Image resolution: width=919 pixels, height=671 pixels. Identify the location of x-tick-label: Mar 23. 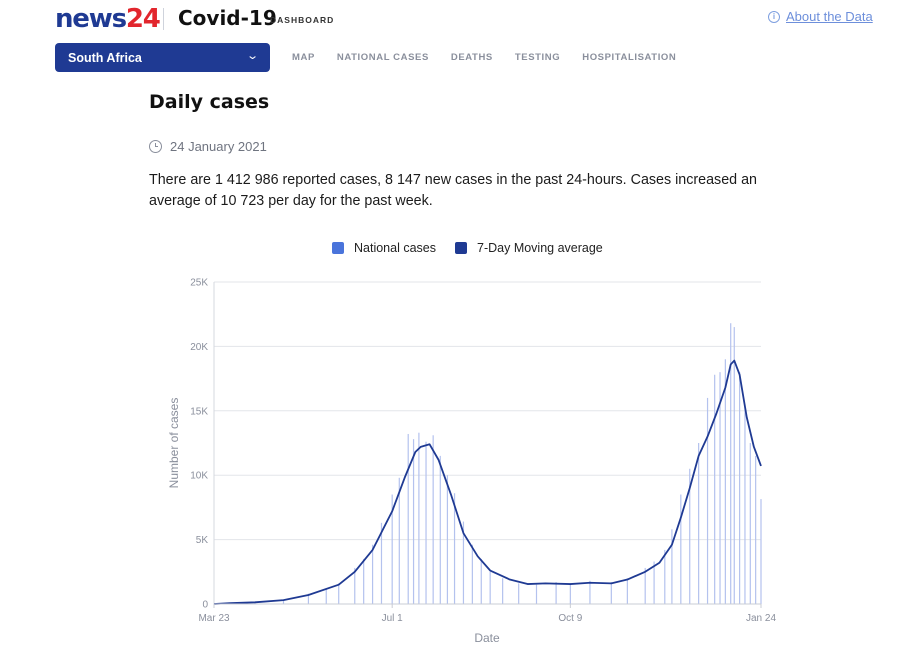
(214, 618).